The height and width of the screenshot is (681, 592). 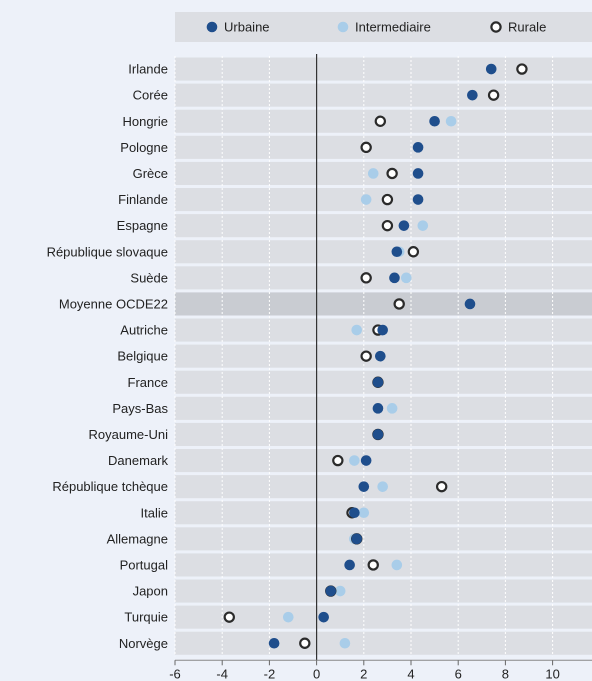 What do you see at coordinates (150, 591) in the screenshot?
I see `category-label: Japon` at bounding box center [150, 591].